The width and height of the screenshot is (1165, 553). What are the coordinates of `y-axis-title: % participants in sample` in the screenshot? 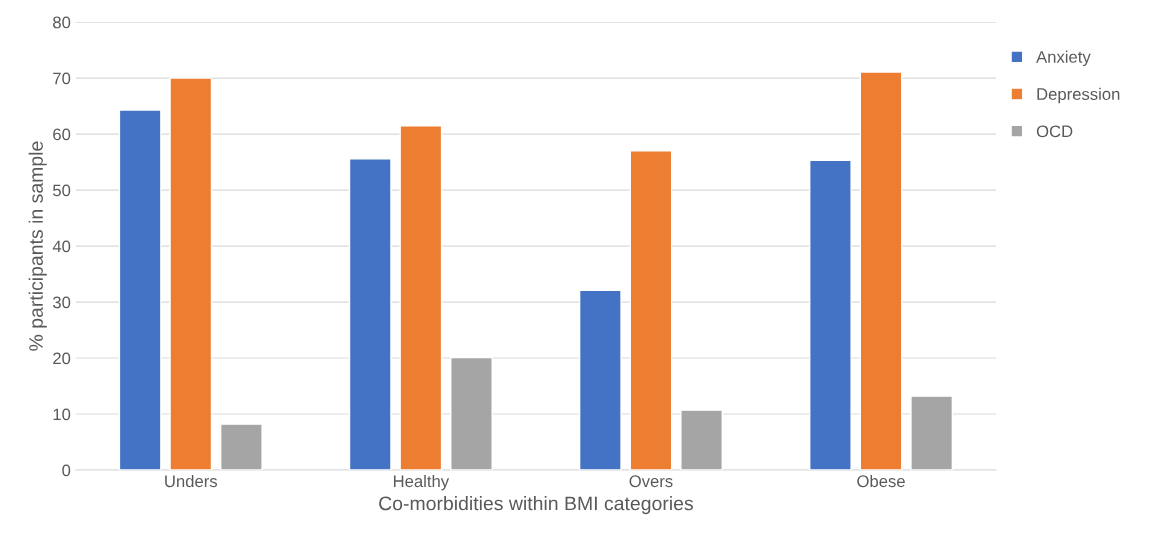 It's located at (37, 246).